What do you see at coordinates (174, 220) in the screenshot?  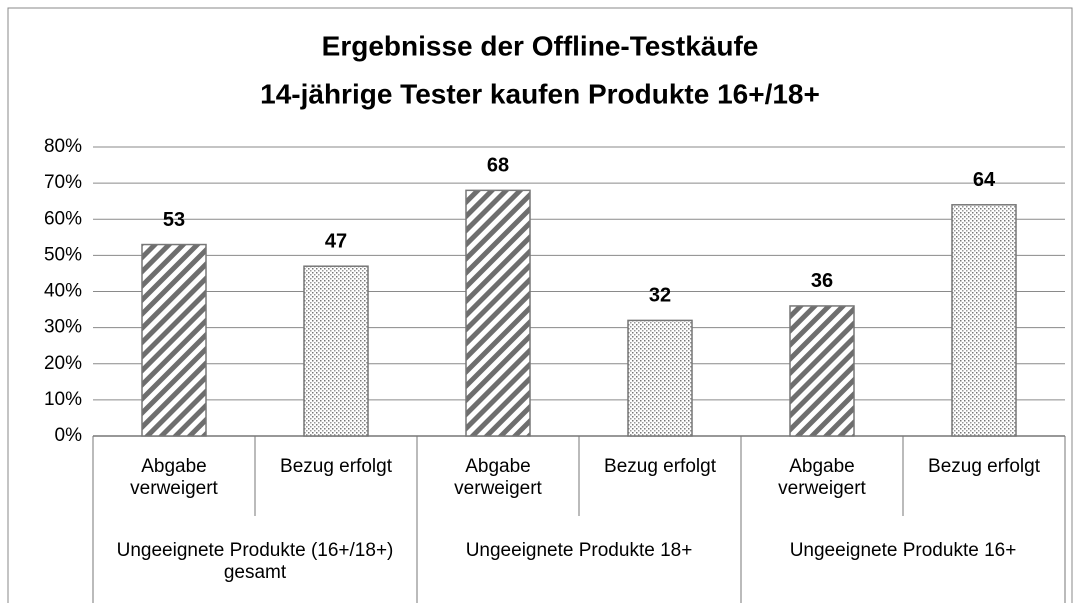 I see `data-label: 53` at bounding box center [174, 220].